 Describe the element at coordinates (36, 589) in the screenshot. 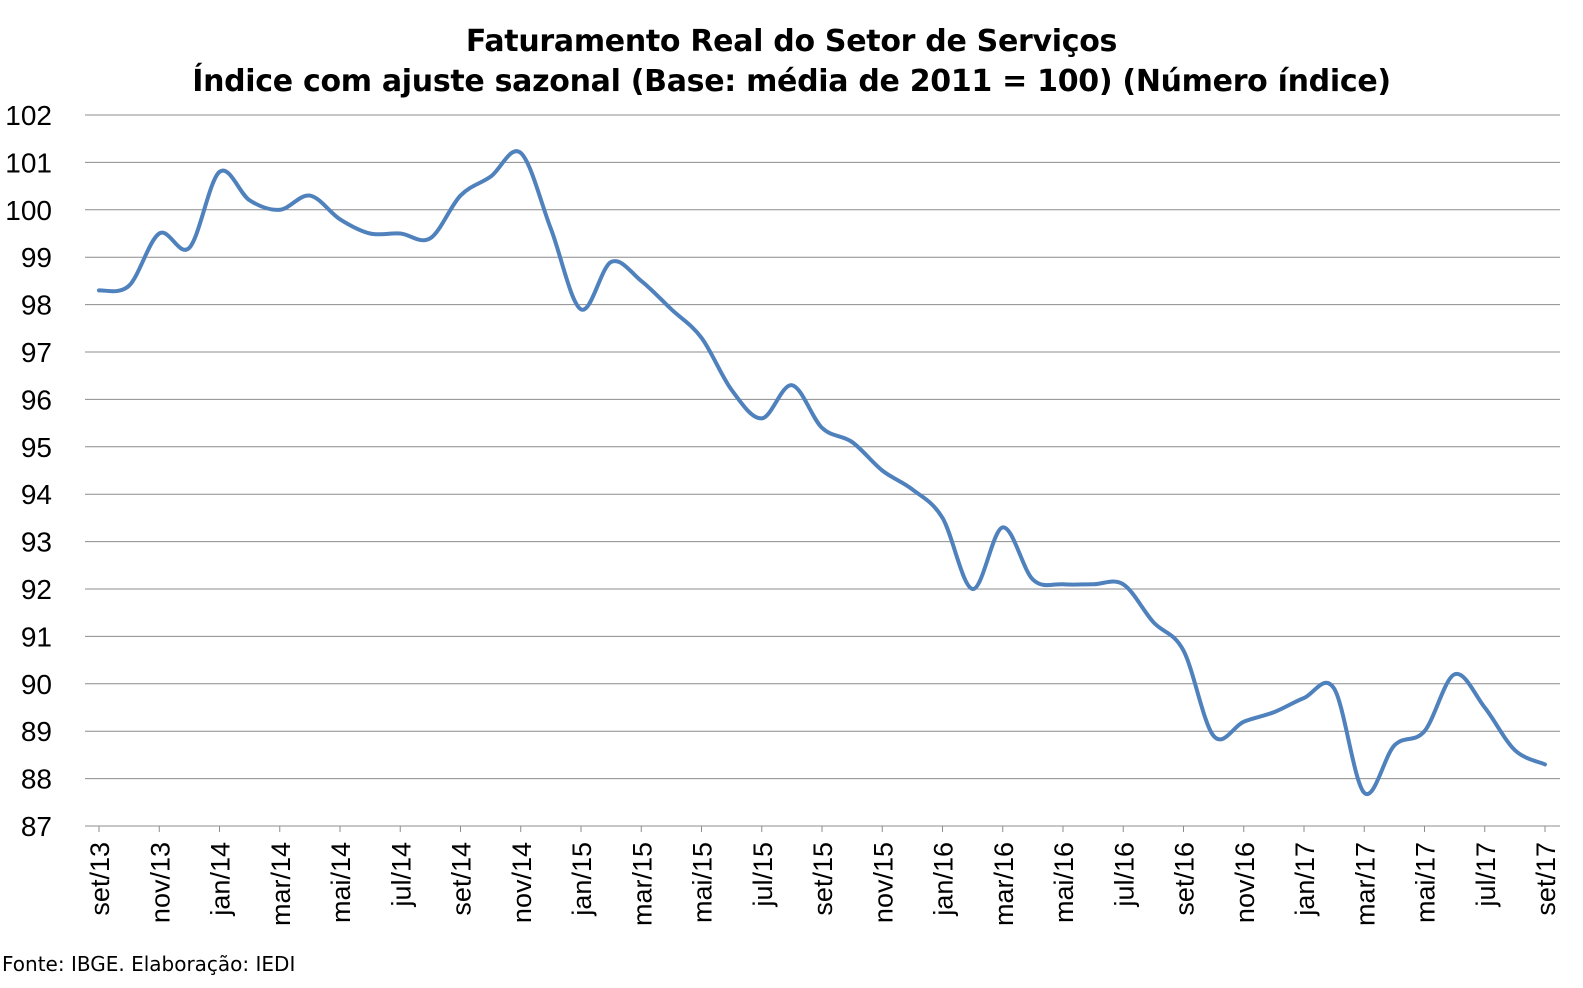

I see `y-tick-label: 92` at that location.